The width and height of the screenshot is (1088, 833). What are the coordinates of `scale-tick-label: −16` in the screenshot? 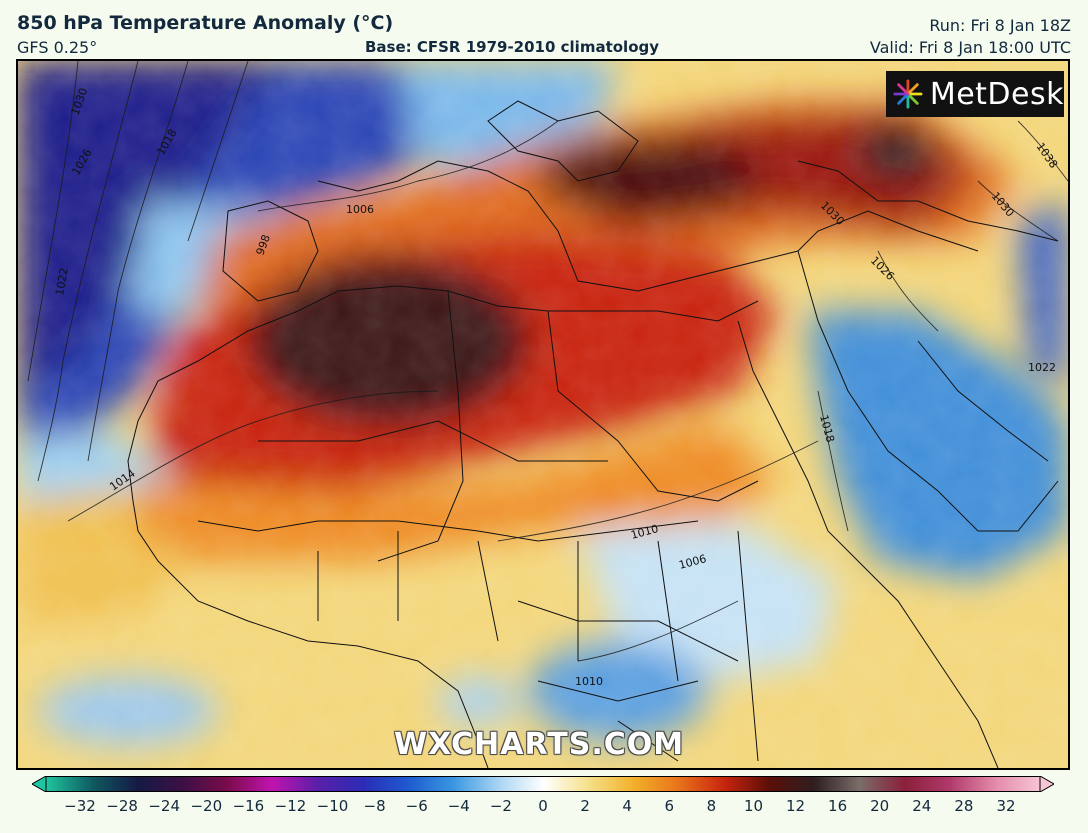 It's located at (248, 806).